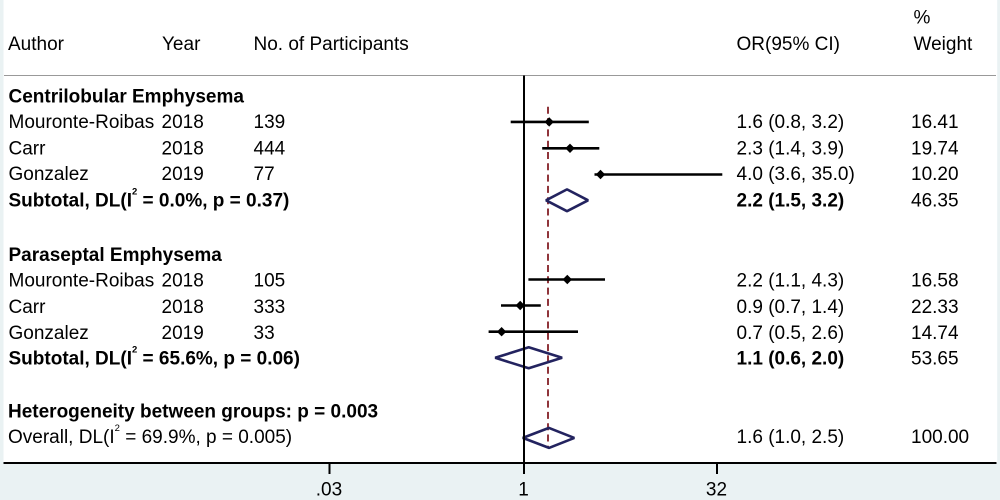 This screenshot has height=500, width=1000. Describe the element at coordinates (791, 281) in the screenshot. I see `svg-text: 2.2 (1.1, 4.3)` at that location.